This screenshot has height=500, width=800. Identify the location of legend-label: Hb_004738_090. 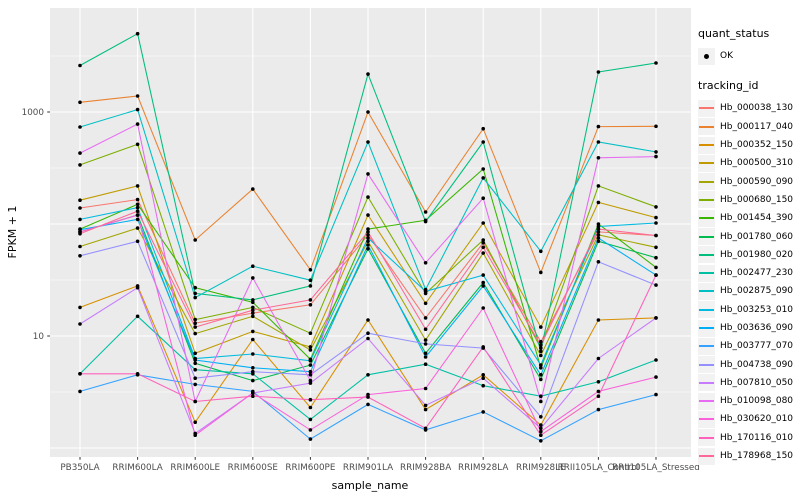
(757, 364).